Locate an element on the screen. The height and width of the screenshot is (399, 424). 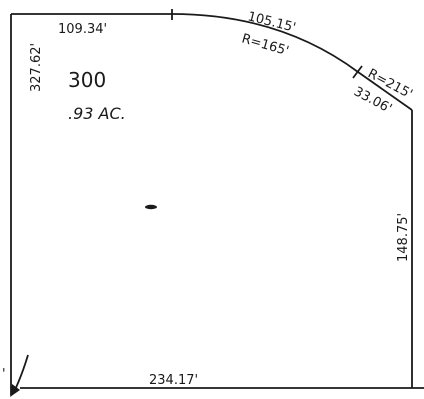
curve-boundary-r165 is located at coordinates (265, 43).